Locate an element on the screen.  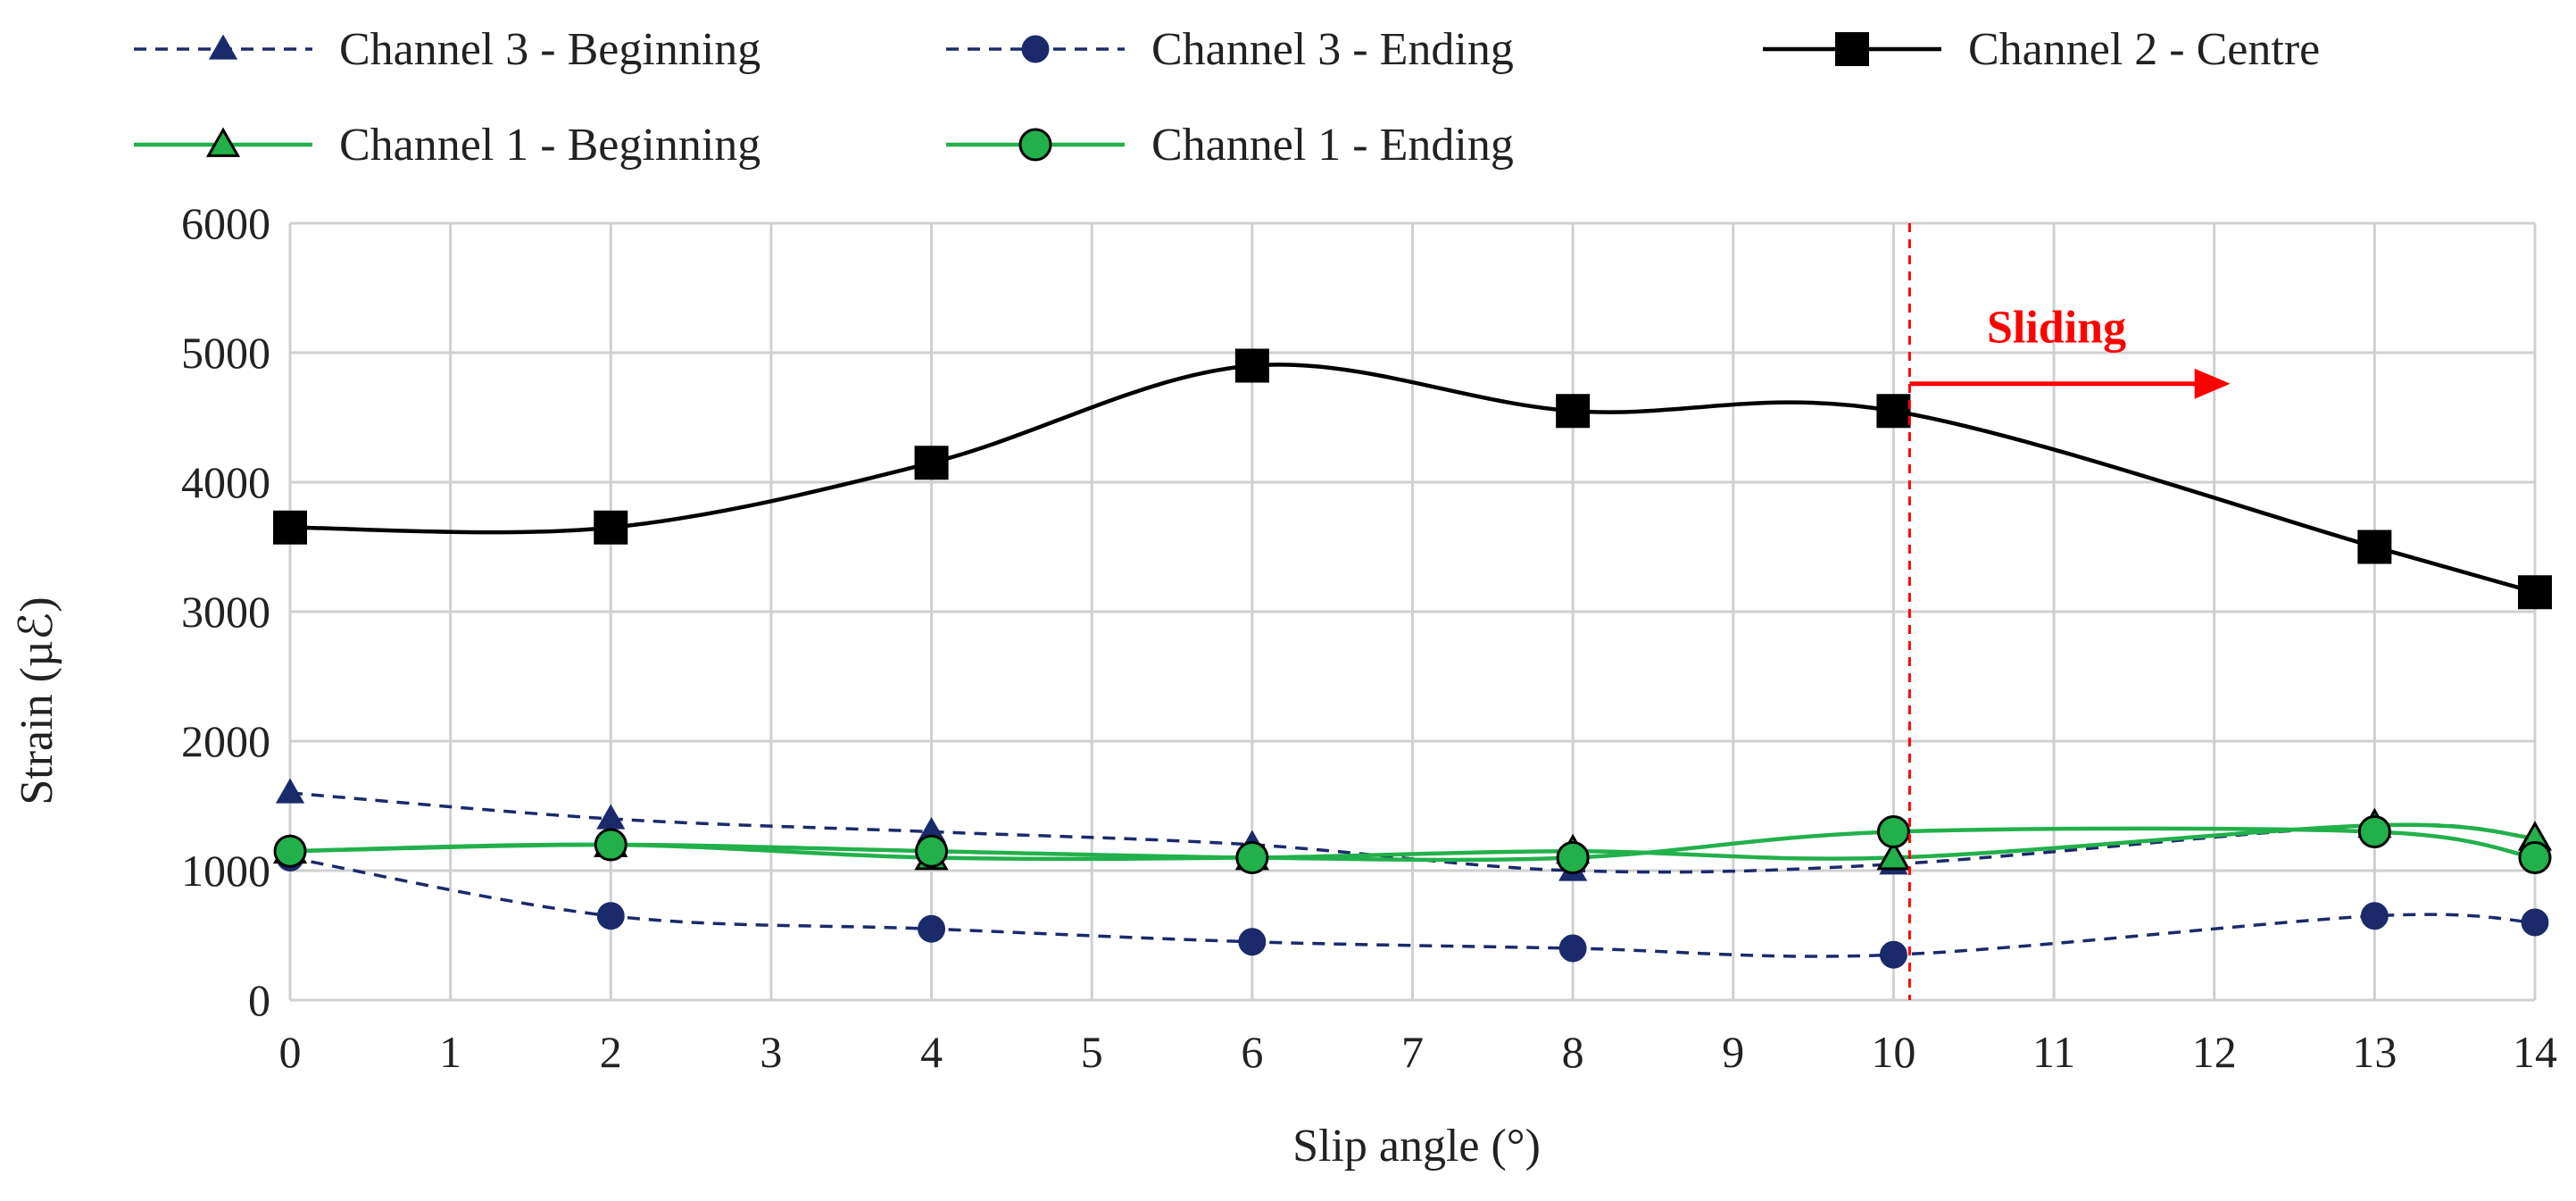
x-tick-label: 9 is located at coordinates (1733, 1052).